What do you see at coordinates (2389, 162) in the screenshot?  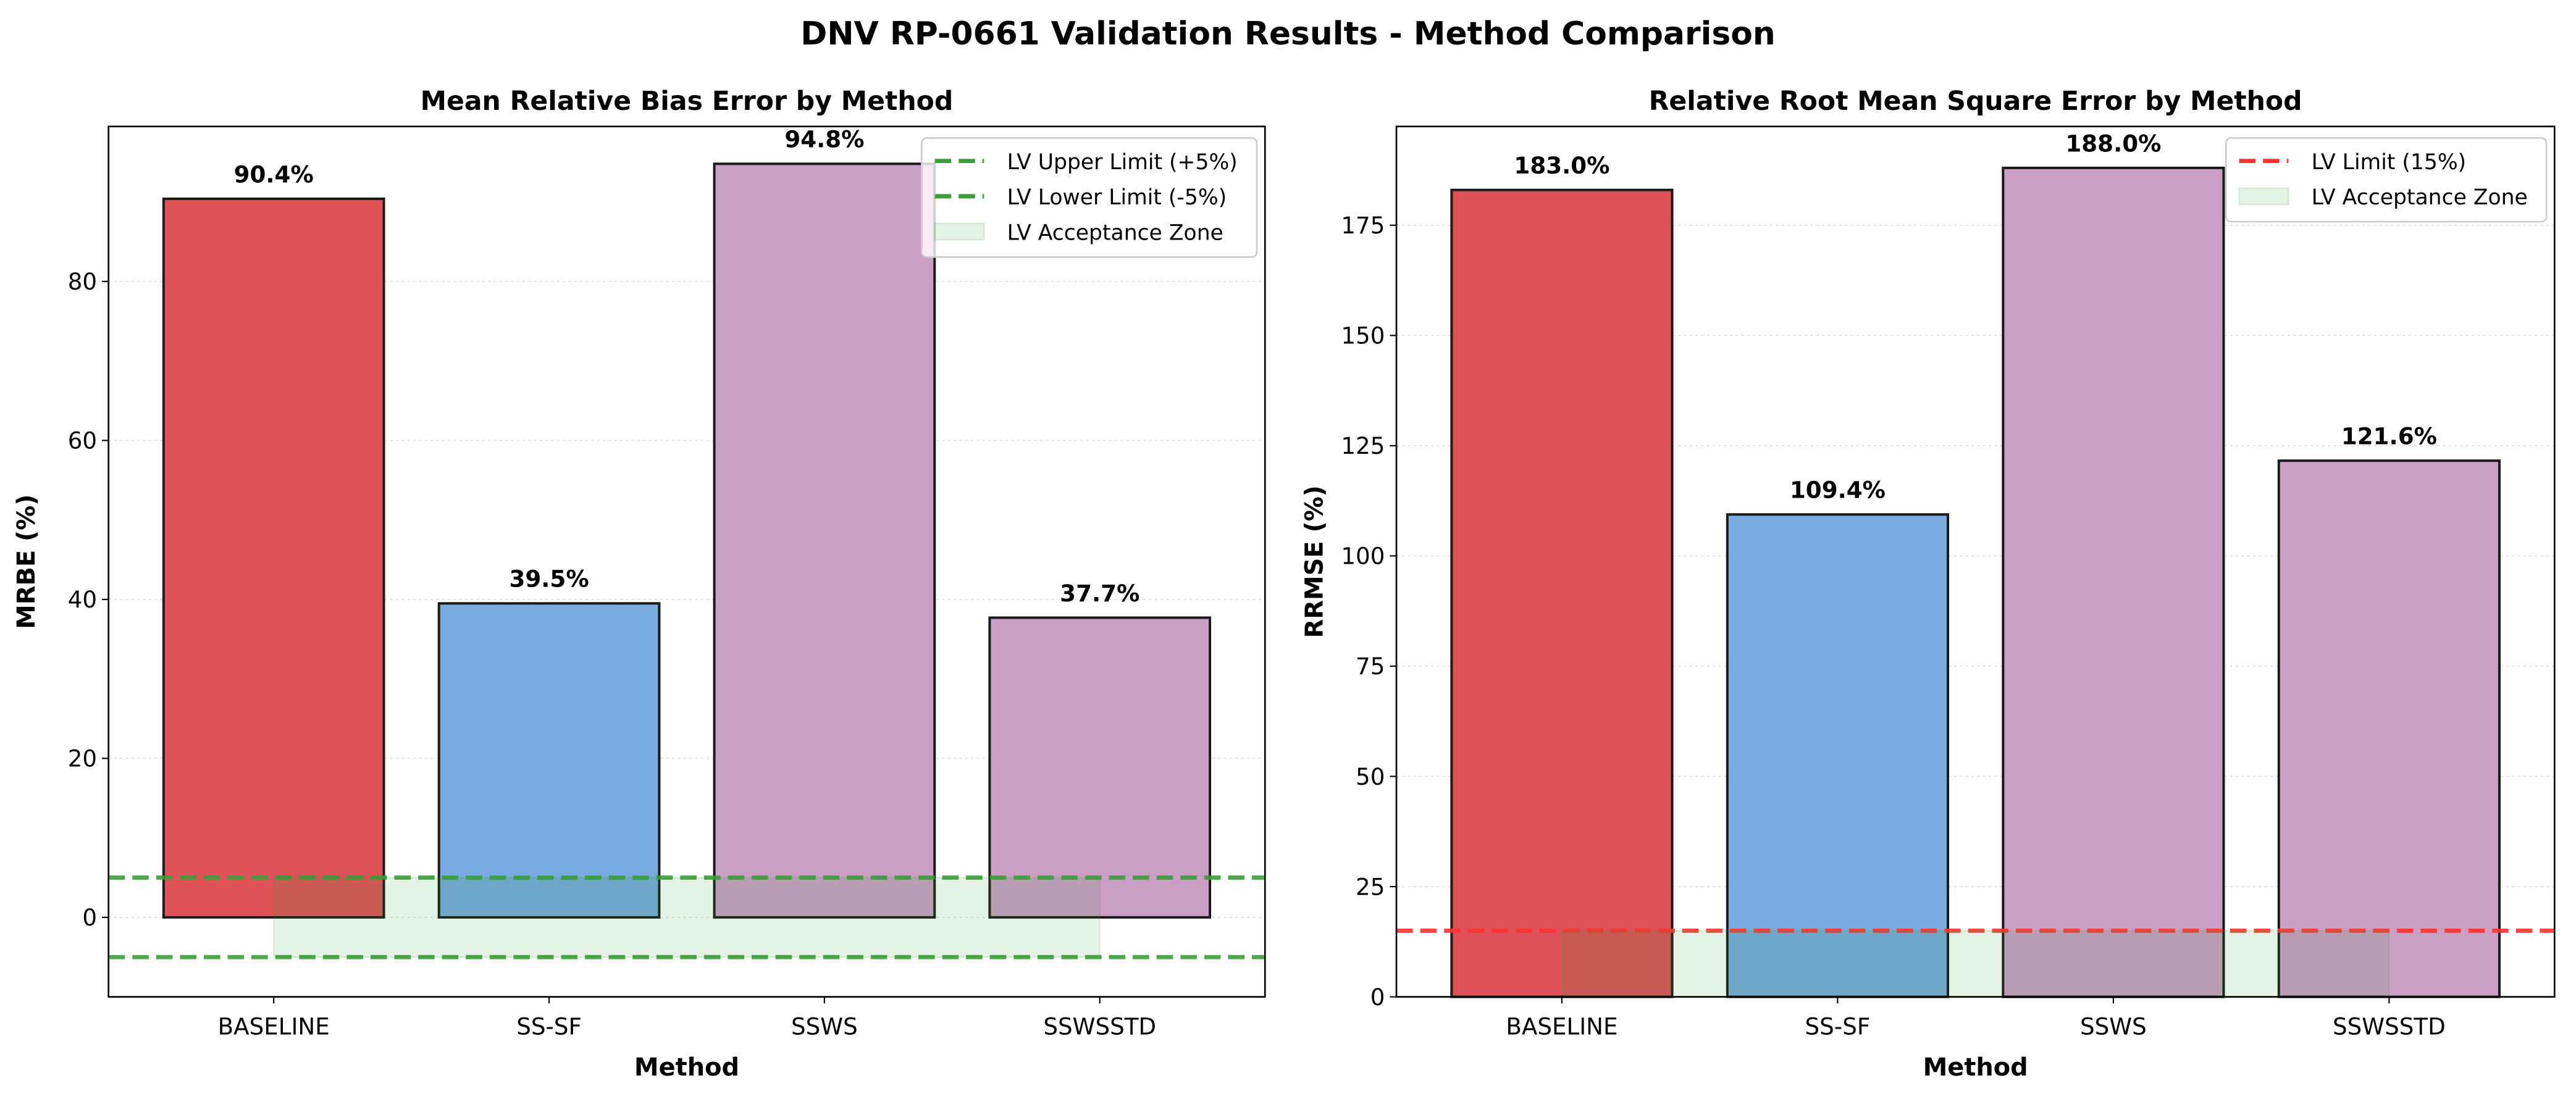 I see `legend-label: LV Limit (15%)` at bounding box center [2389, 162].